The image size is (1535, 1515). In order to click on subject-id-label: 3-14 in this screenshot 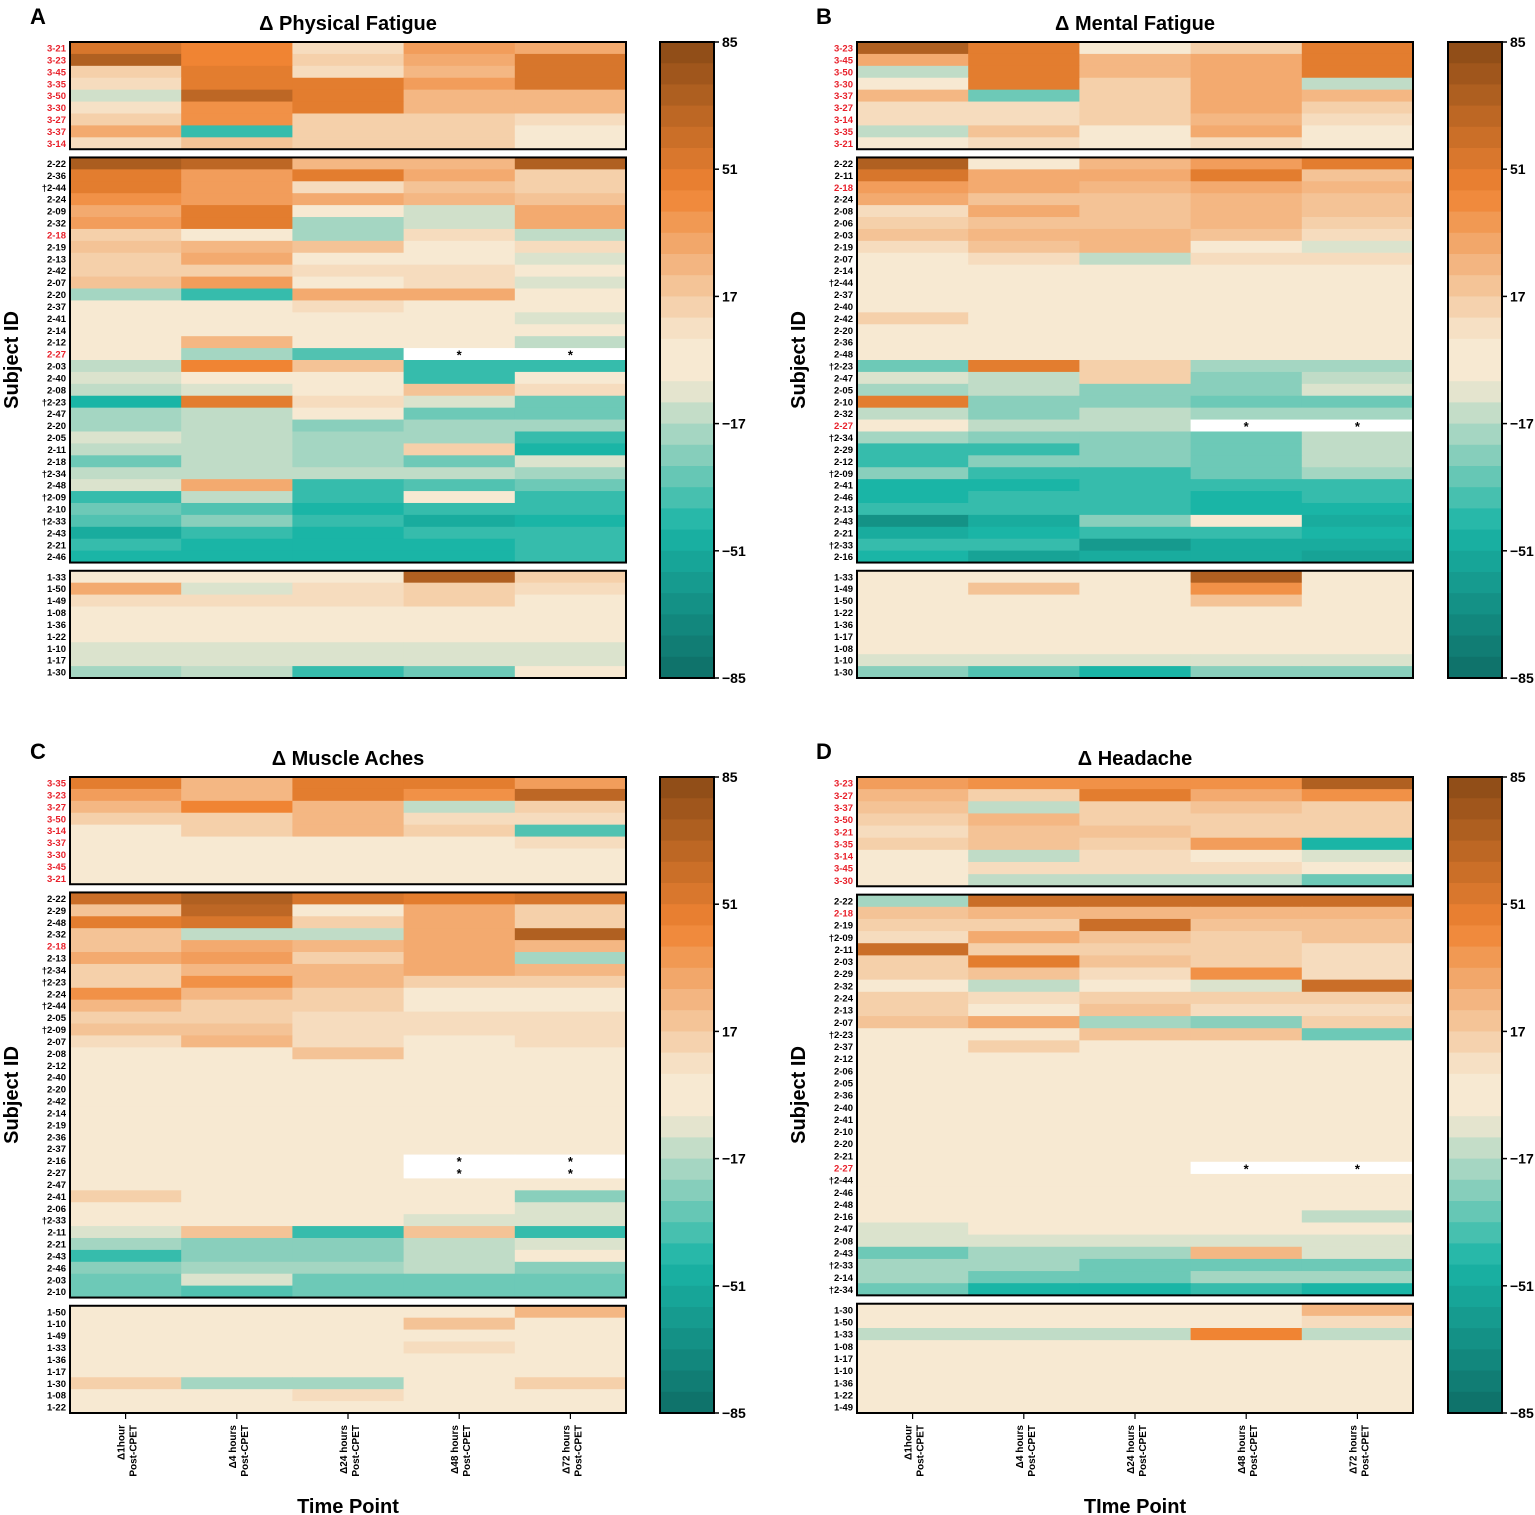, I will do `click(844, 857)`.